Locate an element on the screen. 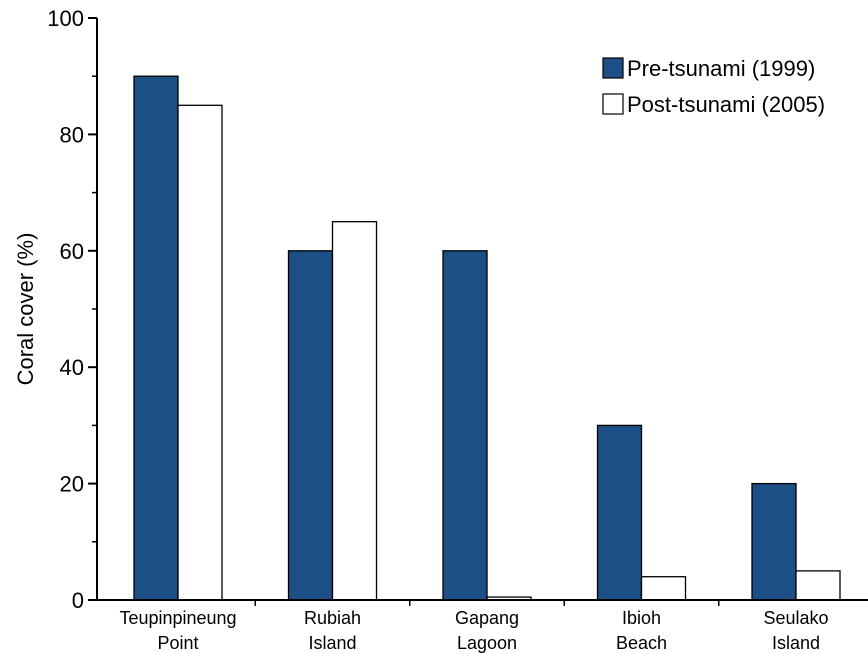 The width and height of the screenshot is (868, 654). y-tick-label: 80 is located at coordinates (72, 134).